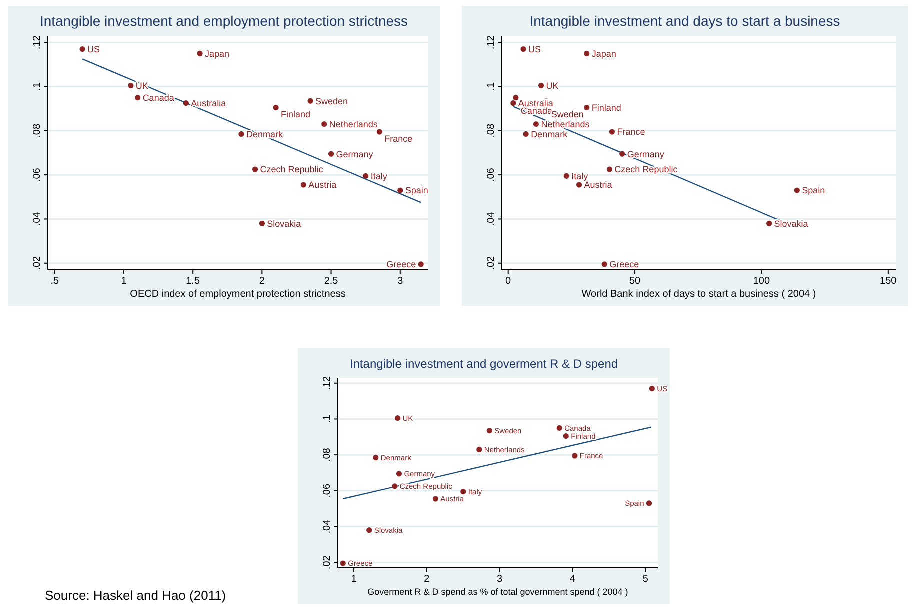  What do you see at coordinates (193, 281) in the screenshot?
I see `x-tick-label: 1.5` at bounding box center [193, 281].